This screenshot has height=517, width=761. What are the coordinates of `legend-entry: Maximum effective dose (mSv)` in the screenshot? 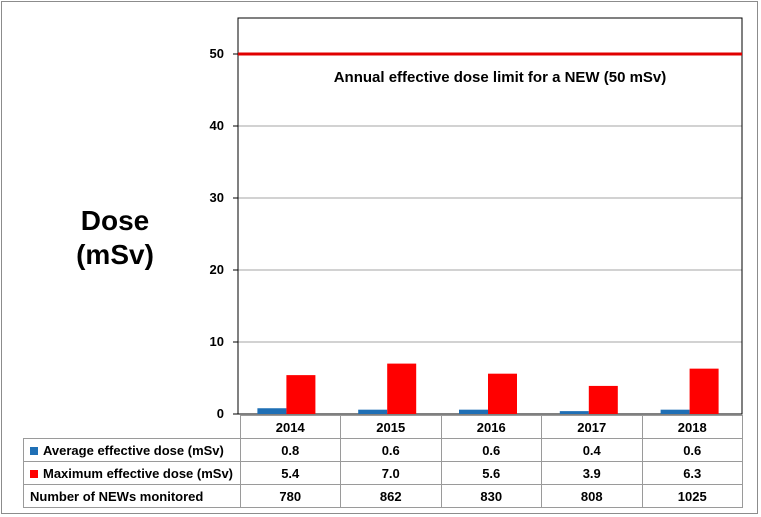 It's located at (132, 473).